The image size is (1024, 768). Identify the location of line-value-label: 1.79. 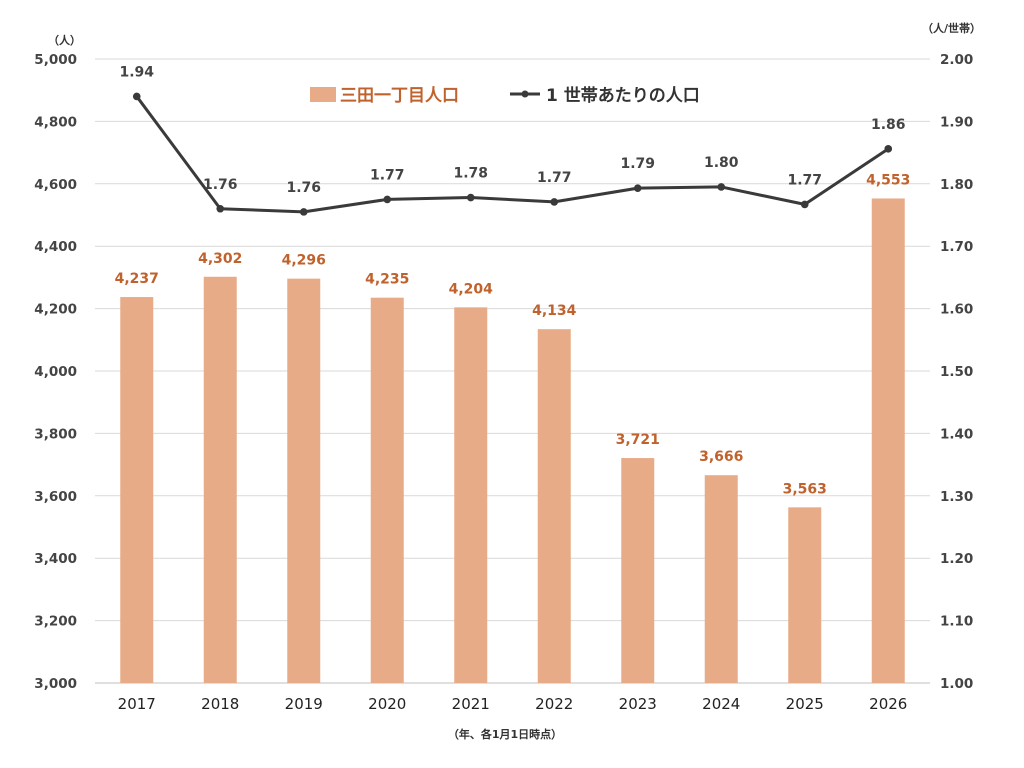
(637, 164).